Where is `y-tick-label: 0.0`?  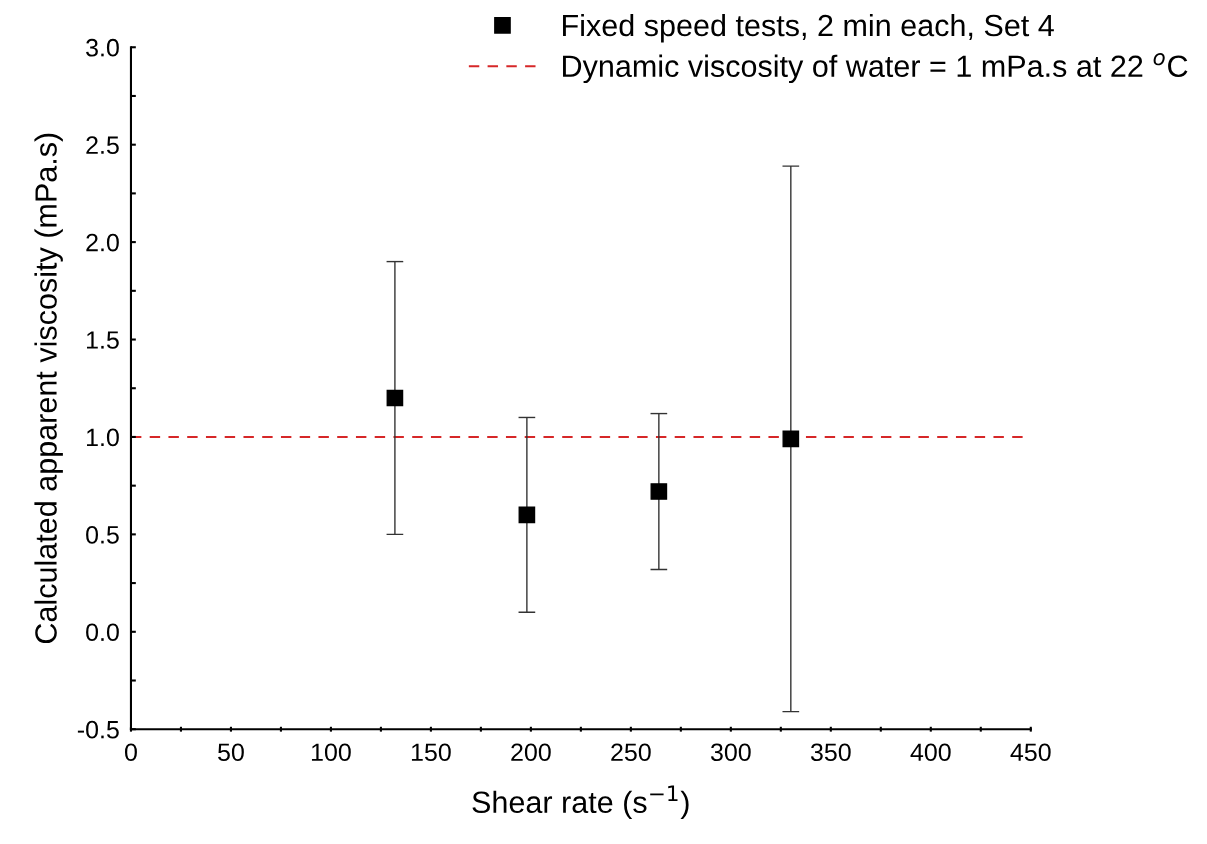
y-tick-label: 0.0 is located at coordinates (102, 632).